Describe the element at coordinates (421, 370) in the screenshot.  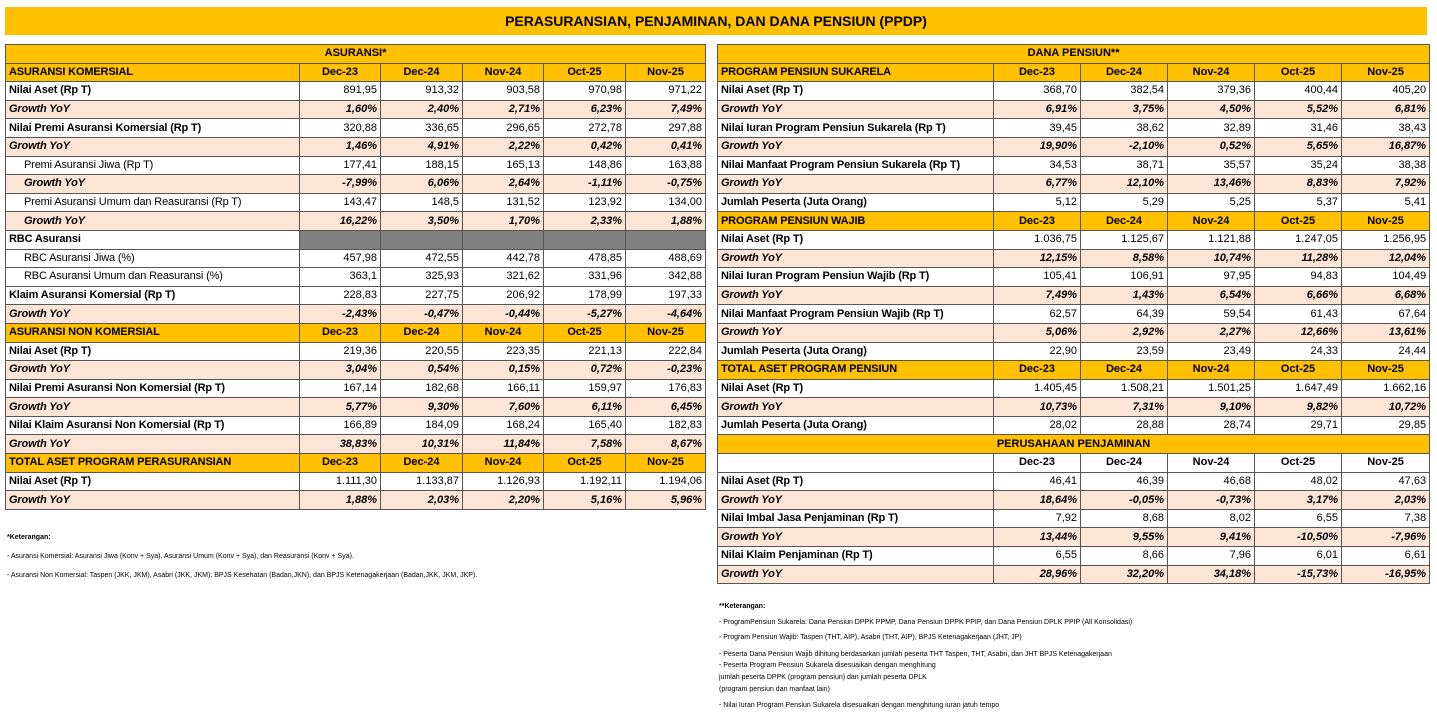
I see `value-cell: 0,54%` at that location.